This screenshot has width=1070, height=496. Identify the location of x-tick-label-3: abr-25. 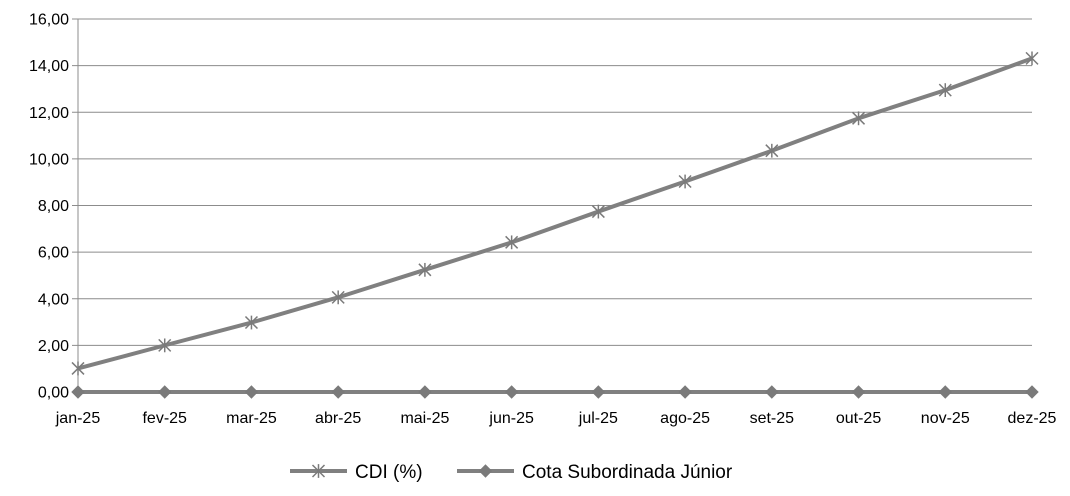
(338, 418).